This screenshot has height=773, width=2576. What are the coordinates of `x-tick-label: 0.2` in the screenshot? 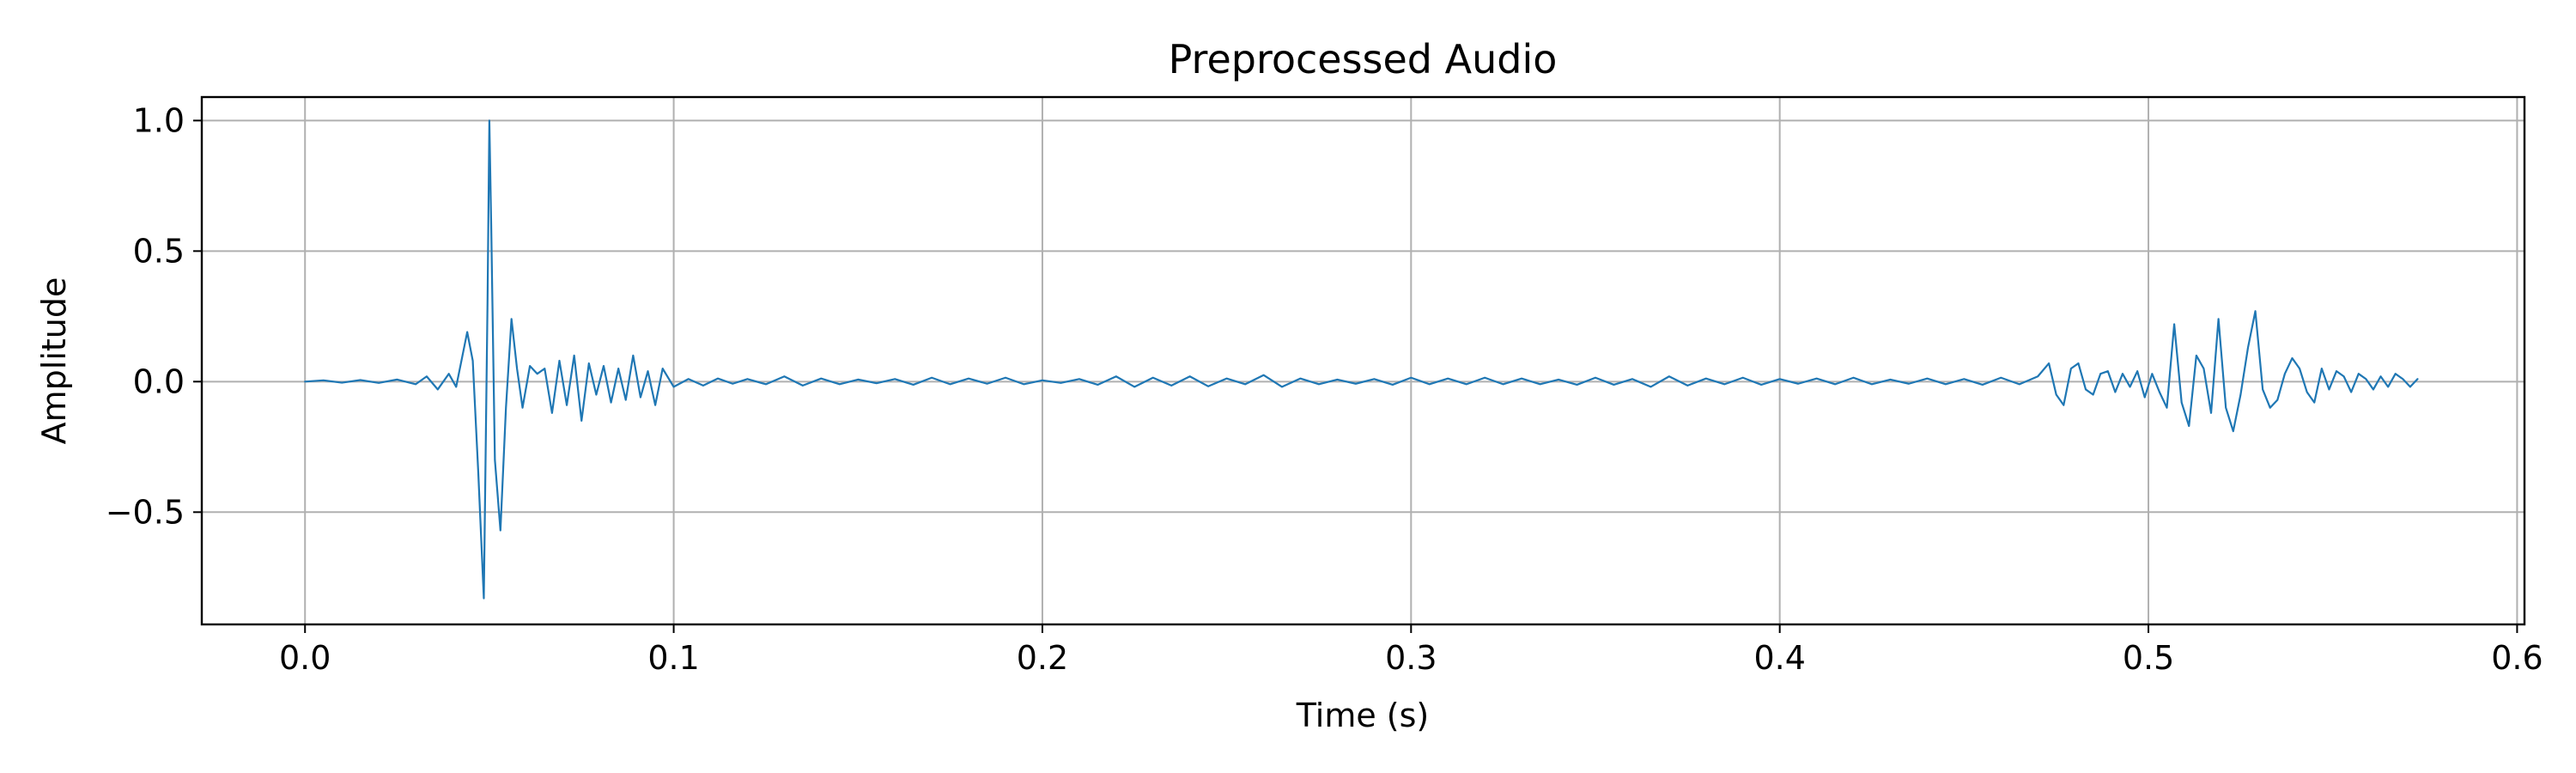 It's located at (1042, 658).